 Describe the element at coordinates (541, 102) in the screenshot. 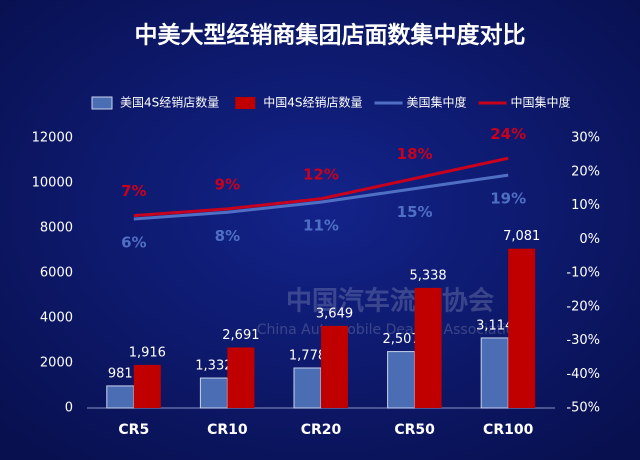

I see `legend-label: 中国集中度` at that location.